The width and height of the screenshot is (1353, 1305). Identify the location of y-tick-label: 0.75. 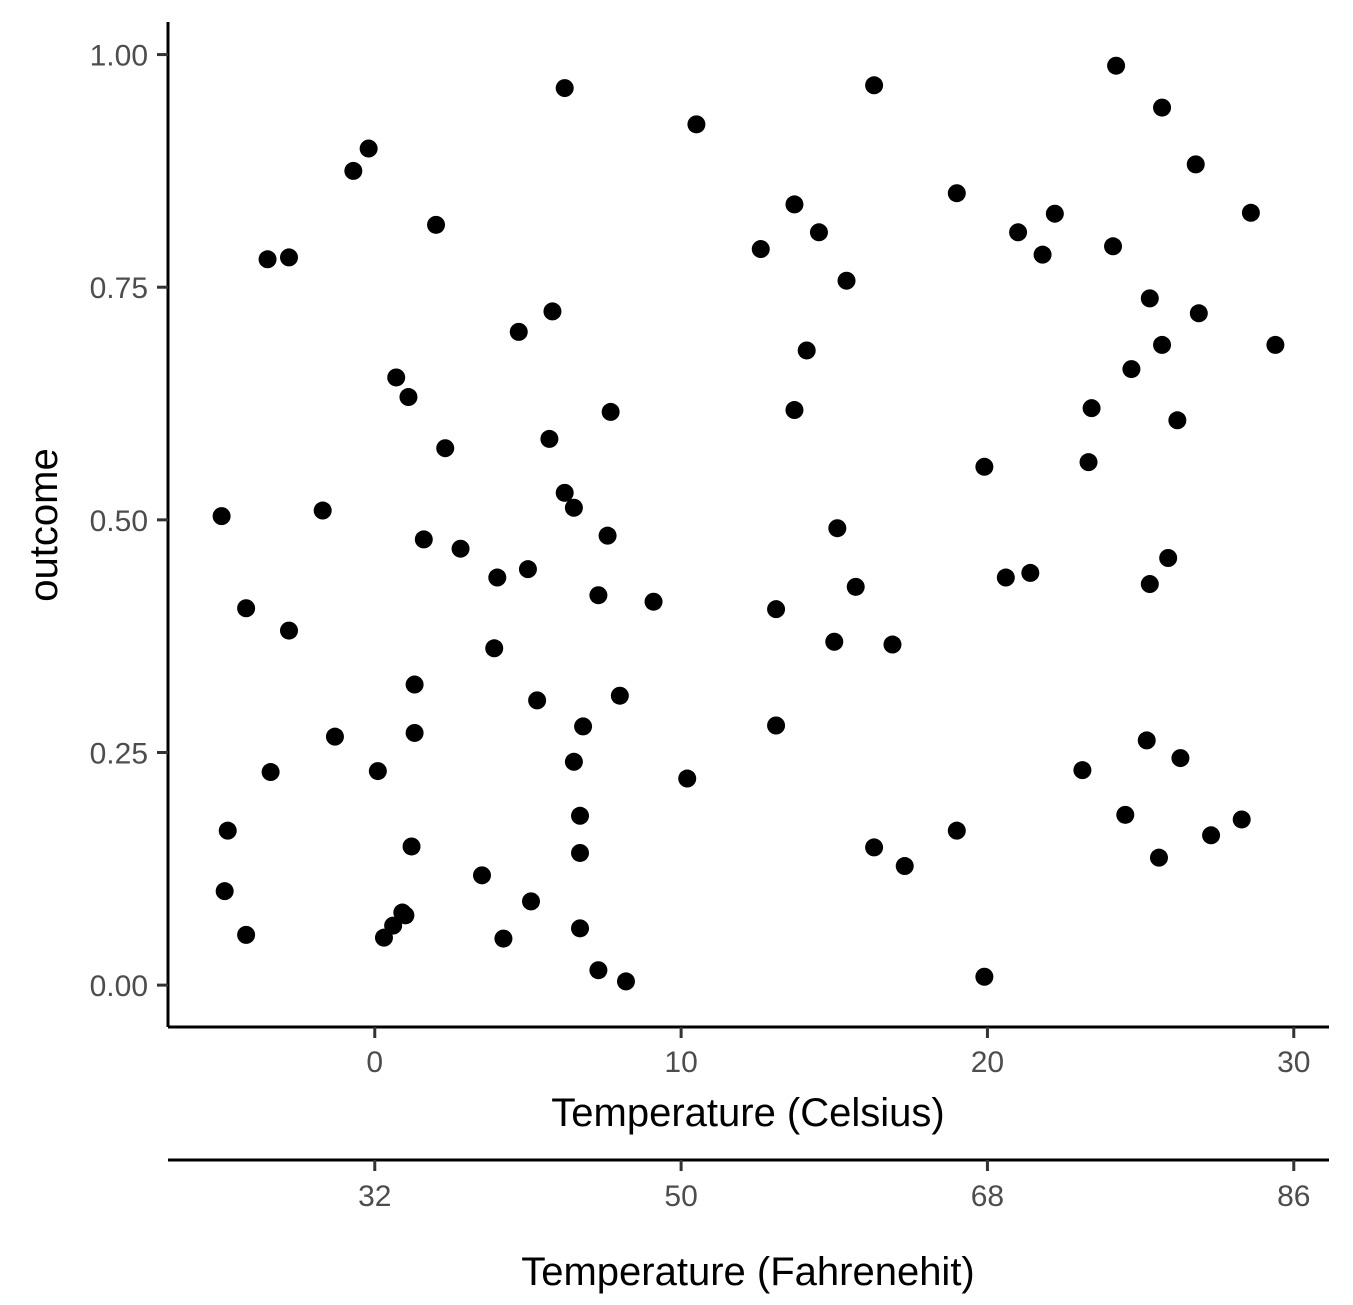
(119, 288).